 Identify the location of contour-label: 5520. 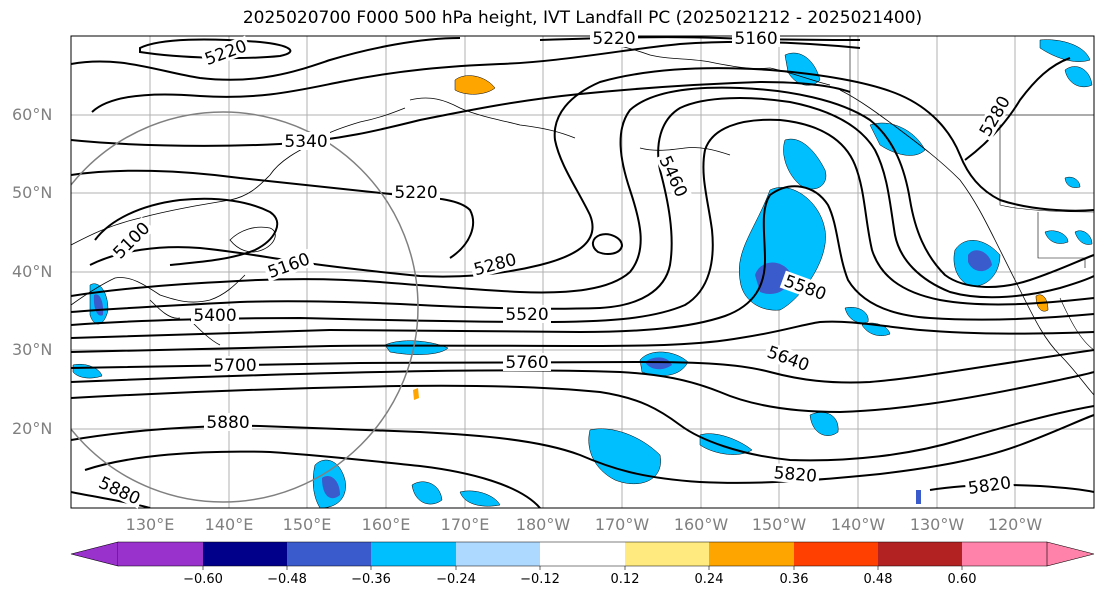
(526, 315).